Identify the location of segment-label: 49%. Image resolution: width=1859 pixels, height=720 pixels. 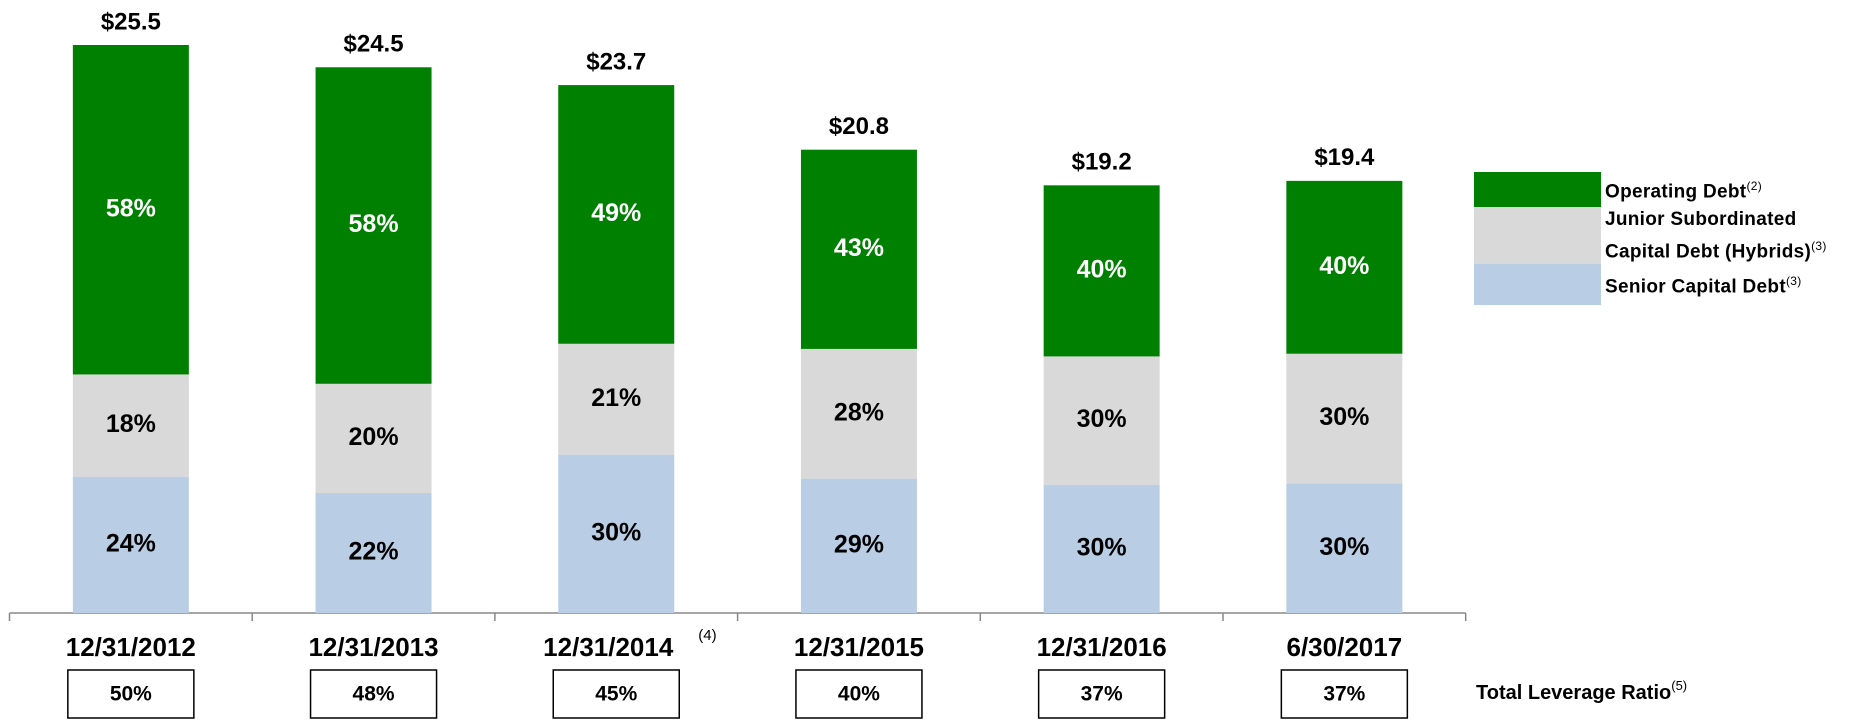
(616, 213).